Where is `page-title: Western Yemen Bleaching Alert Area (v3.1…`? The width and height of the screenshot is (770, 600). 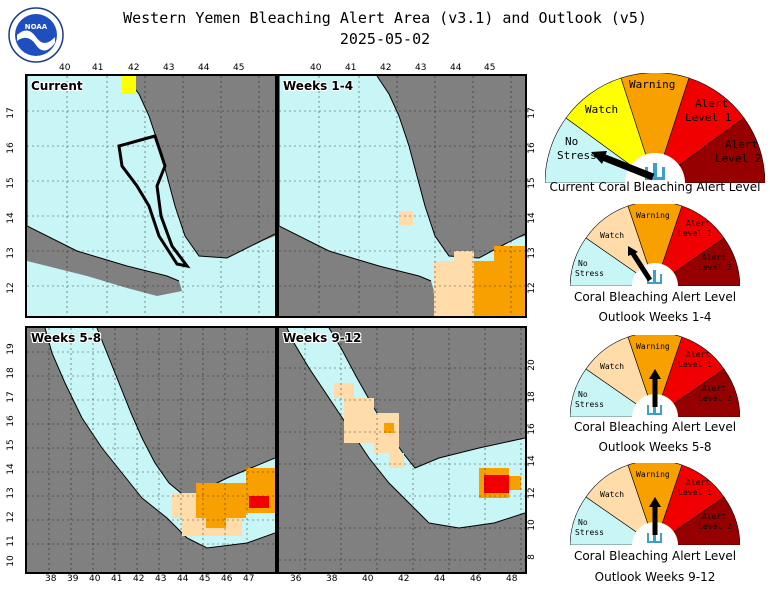
page-title: Western Yemen Bleaching Alert Area (v3.1… is located at coordinates (385, 18).